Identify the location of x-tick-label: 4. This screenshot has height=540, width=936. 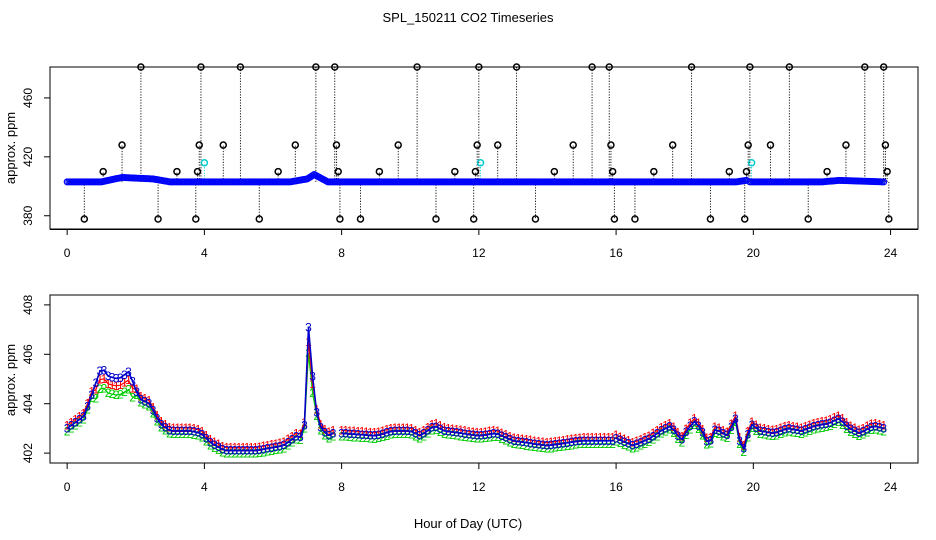
(204, 253).